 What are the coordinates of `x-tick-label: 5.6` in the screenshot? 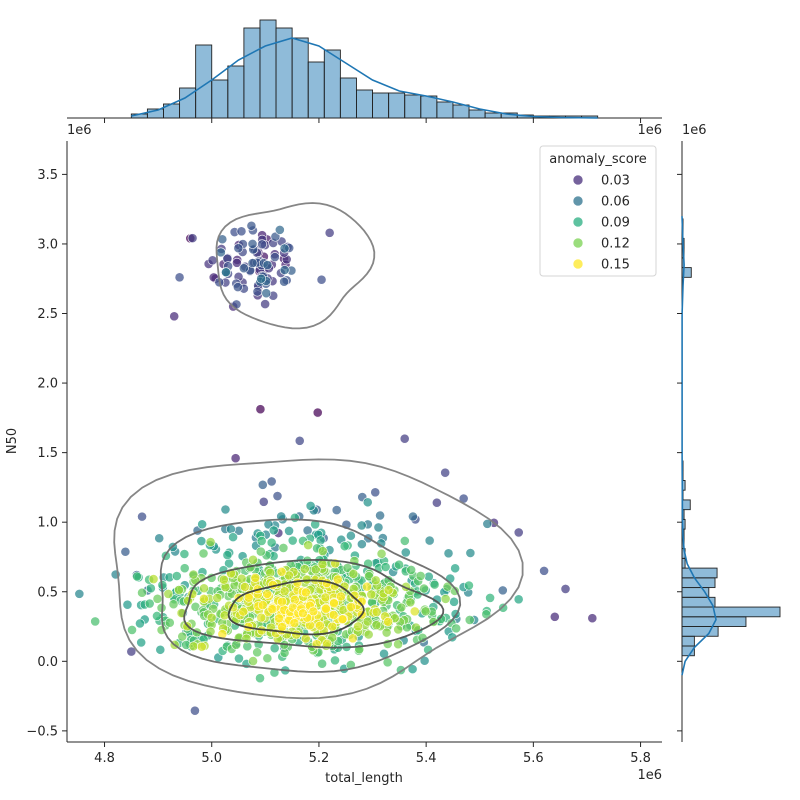 It's located at (533, 758).